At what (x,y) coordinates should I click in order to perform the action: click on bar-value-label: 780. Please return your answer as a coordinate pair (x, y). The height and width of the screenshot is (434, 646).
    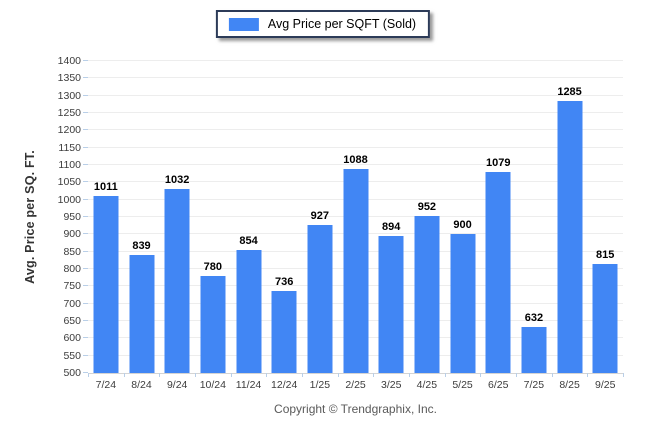
    Looking at the image, I should click on (213, 266).